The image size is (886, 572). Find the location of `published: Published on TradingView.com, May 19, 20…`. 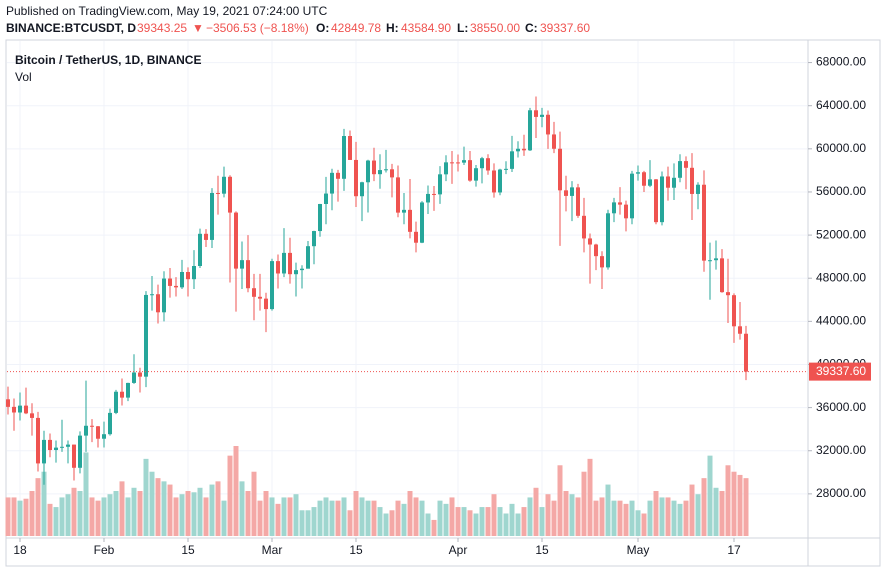

published: Published on TradingView.com, May 19, 20… is located at coordinates (167, 11).